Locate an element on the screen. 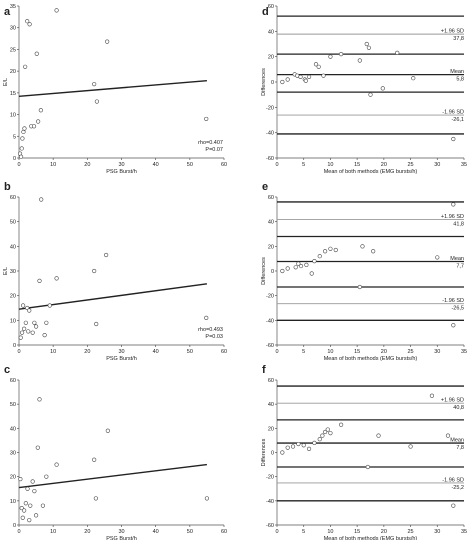 The image size is (474, 540). x-tick-label: 20 is located at coordinates (384, 165).